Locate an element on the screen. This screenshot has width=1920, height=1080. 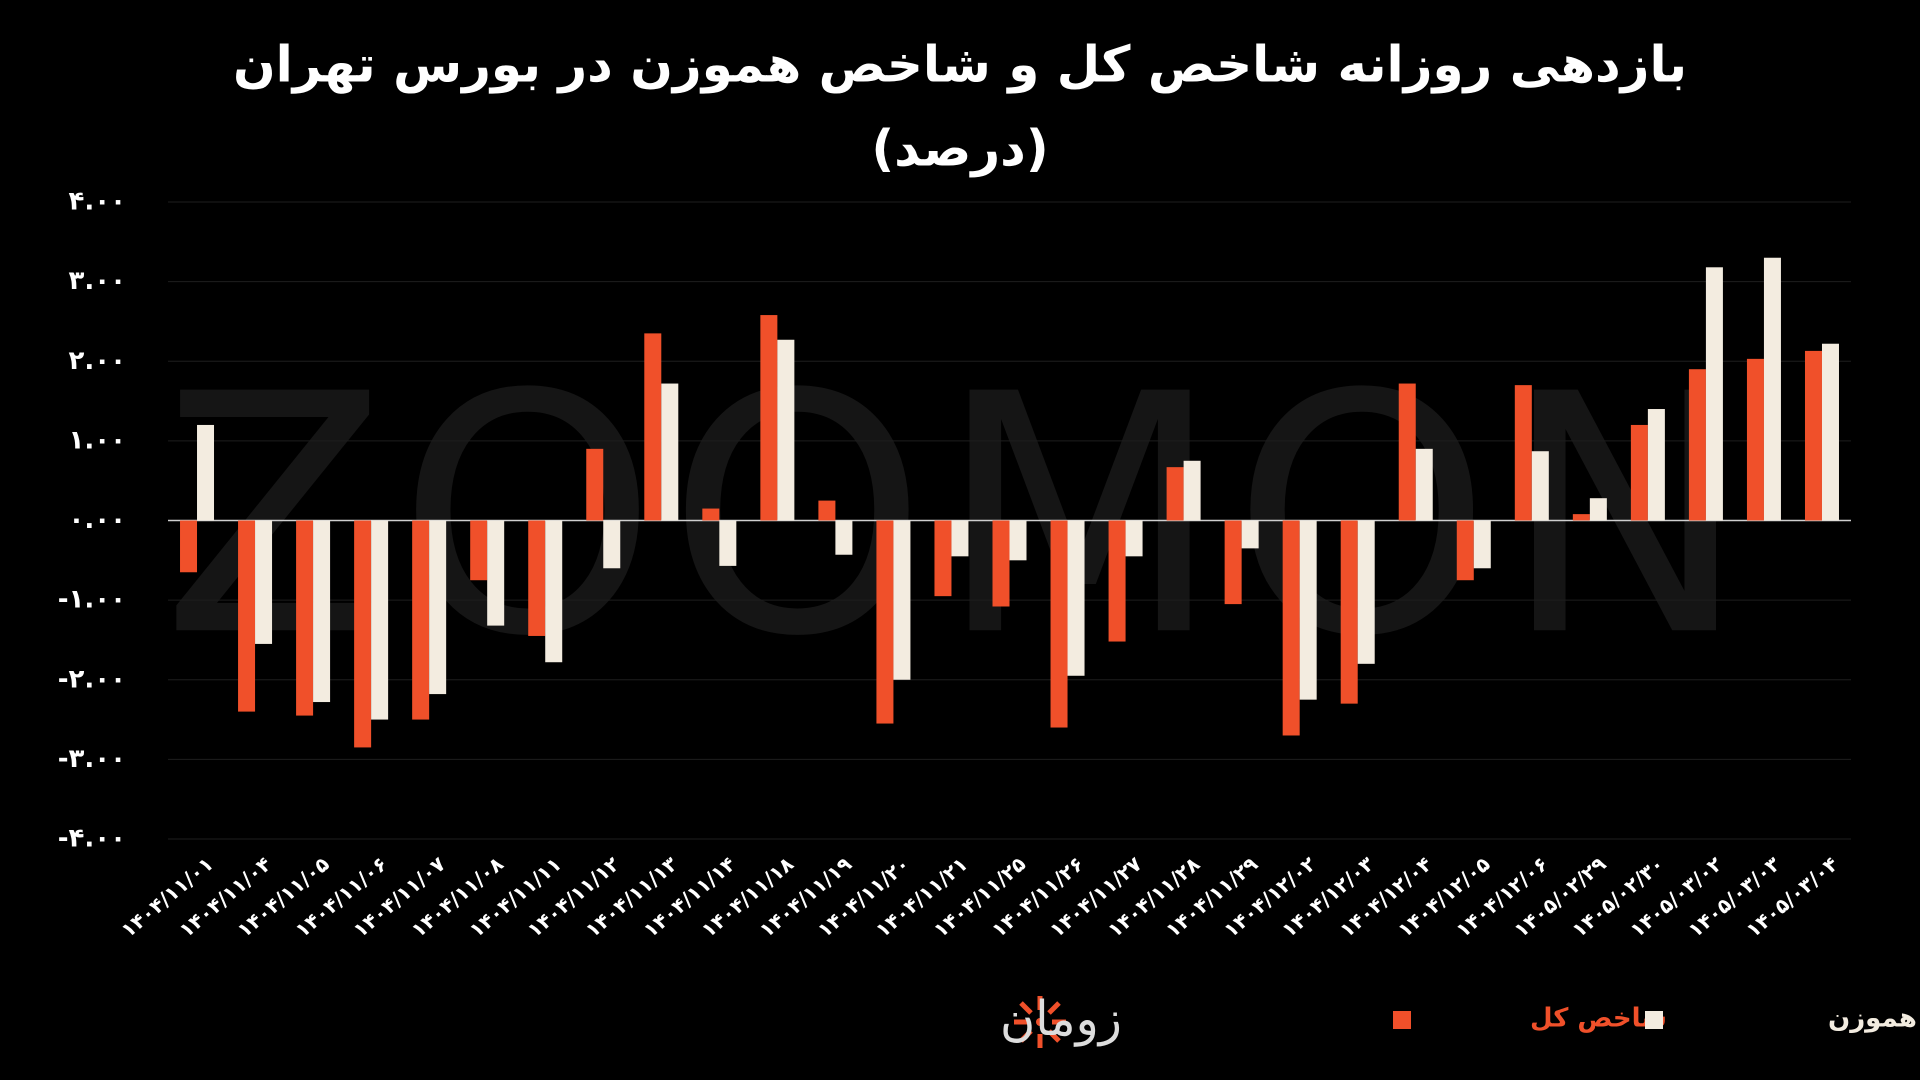
y-tick-label: ۳.۰۰ is located at coordinates (97, 281).